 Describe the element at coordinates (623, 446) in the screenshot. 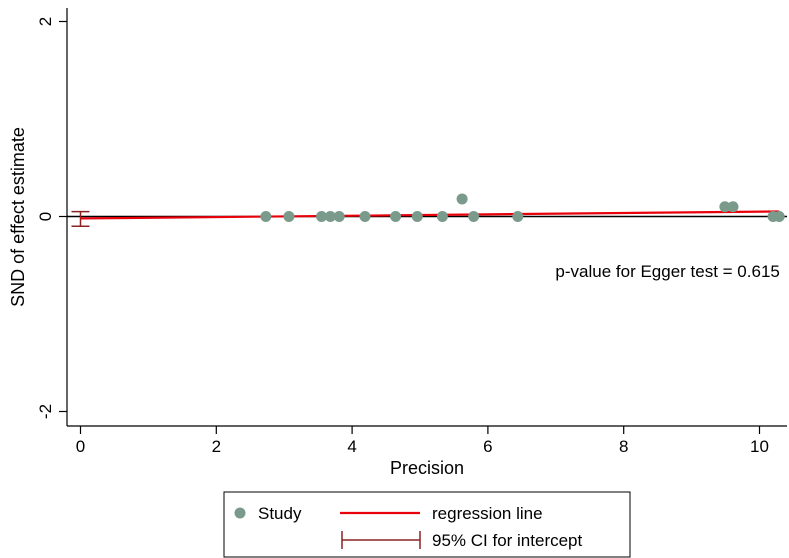

I see `x-tick-label: 8` at that location.